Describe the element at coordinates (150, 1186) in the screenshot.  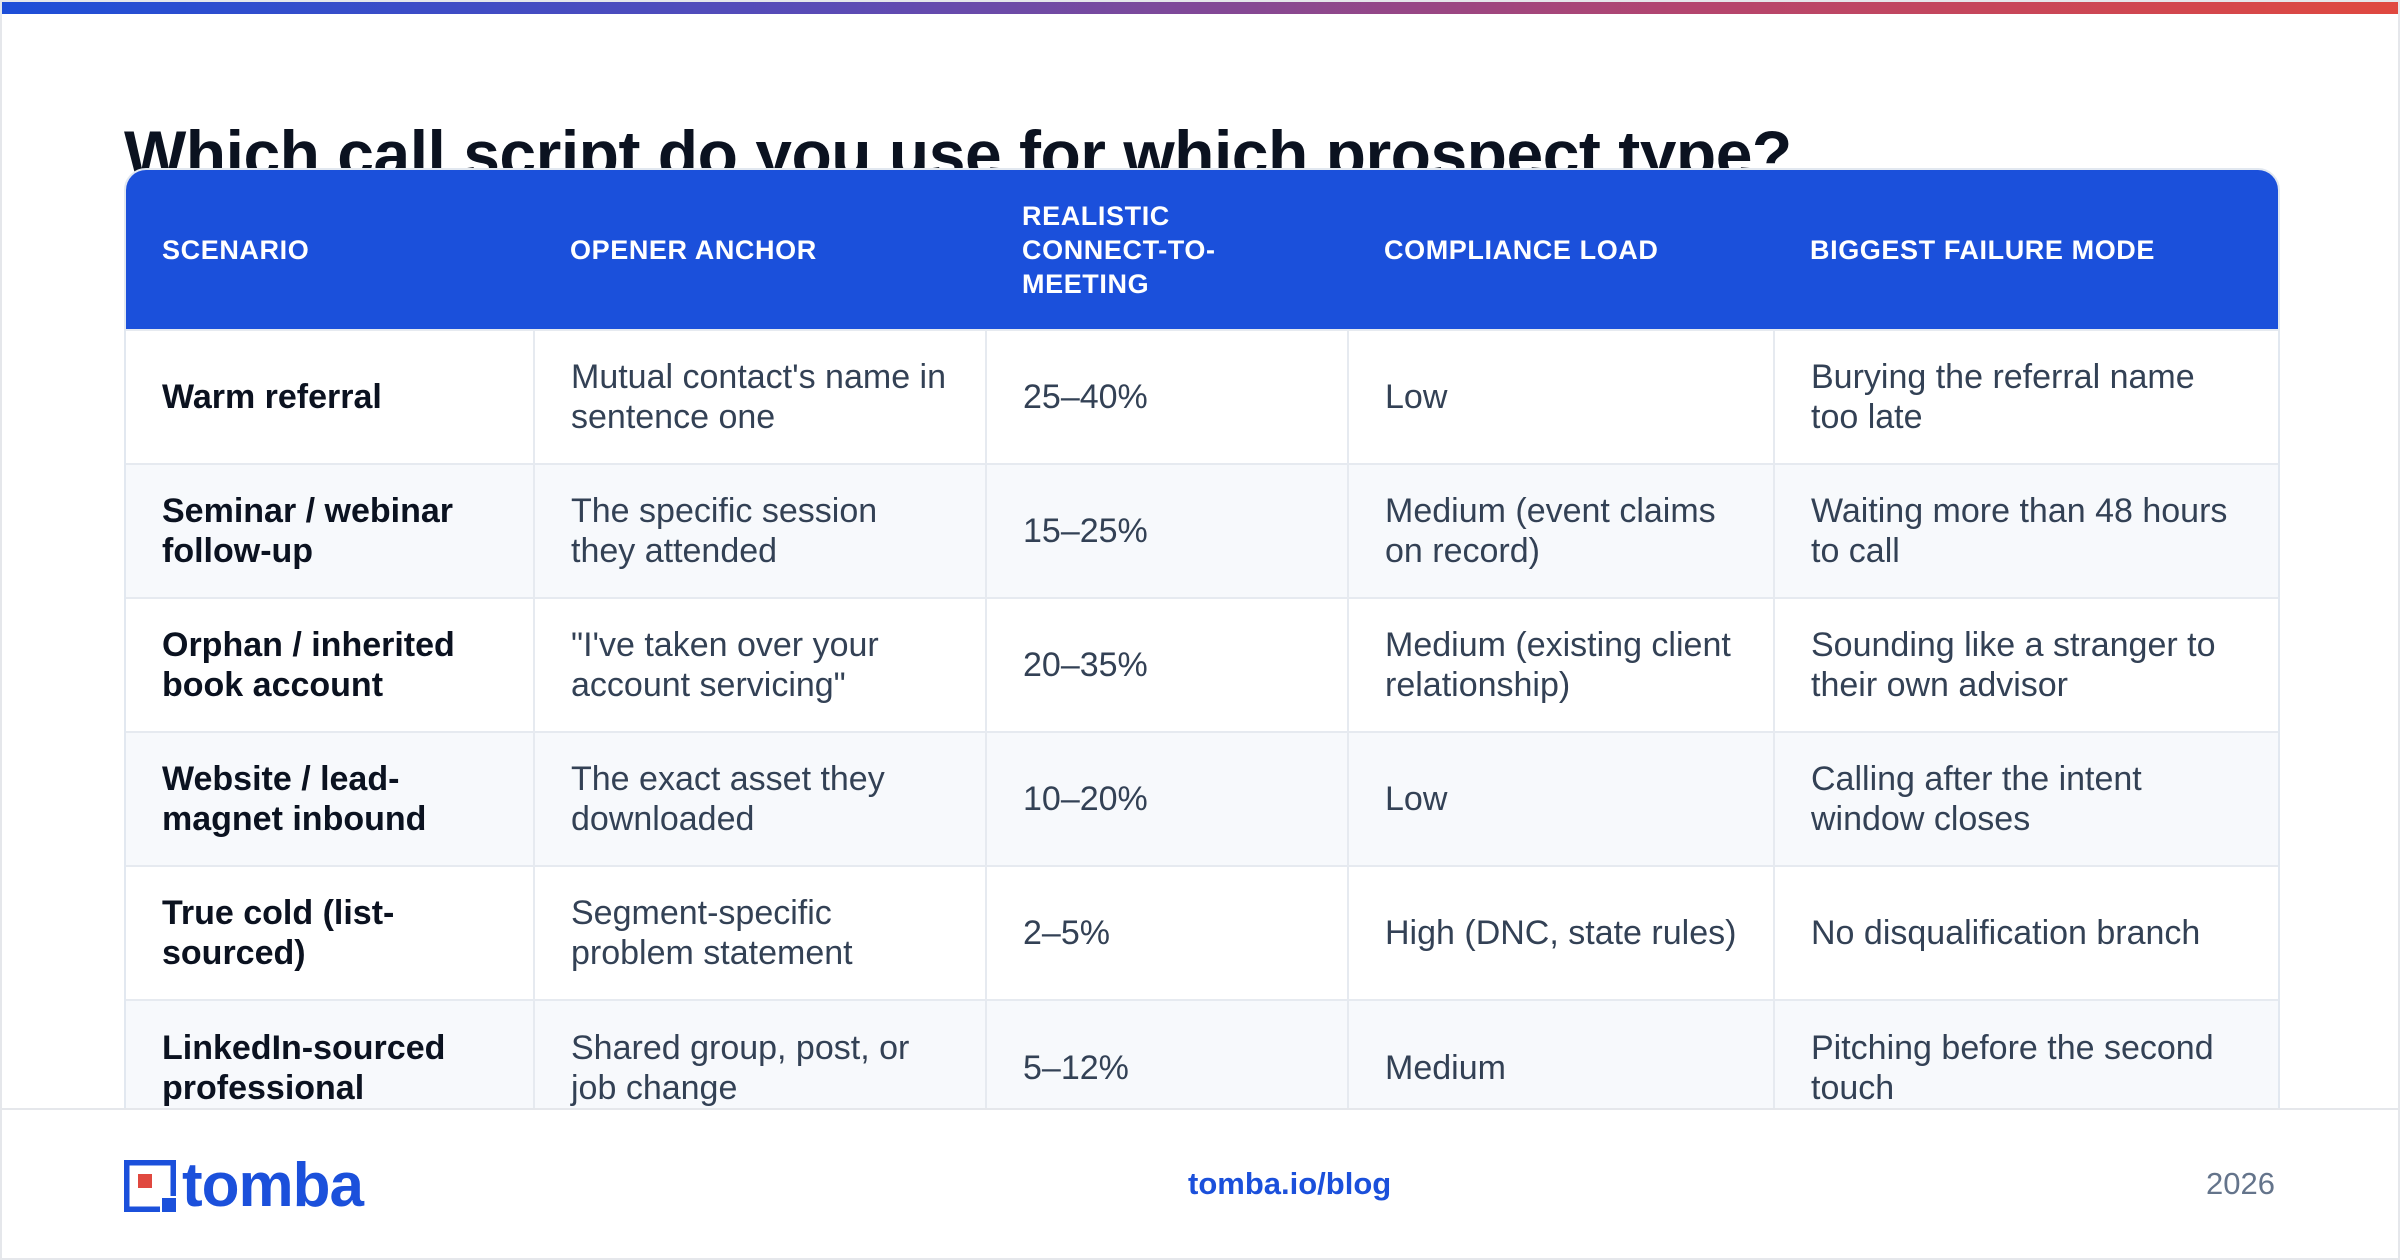
I see `logo-mark-icon` at that location.